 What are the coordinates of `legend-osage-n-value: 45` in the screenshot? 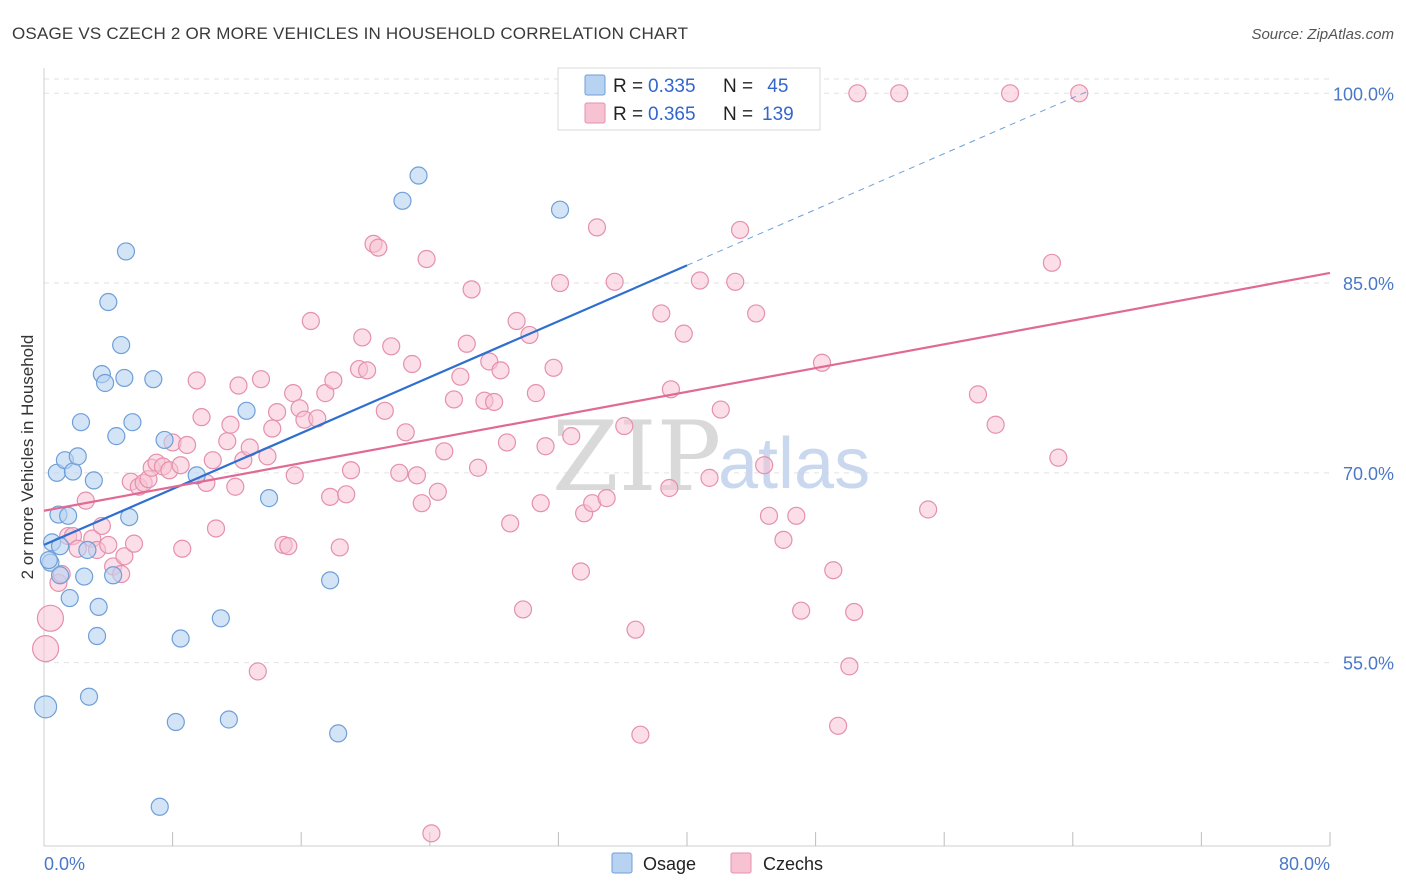 It's located at (775, 86).